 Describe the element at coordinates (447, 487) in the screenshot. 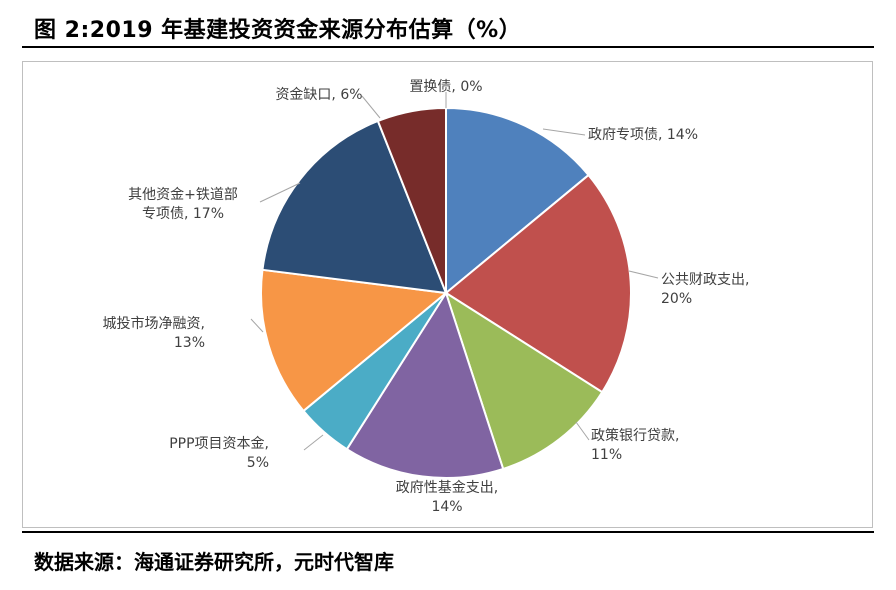

I see `slice-label-4: 政府性基金支出,` at that location.